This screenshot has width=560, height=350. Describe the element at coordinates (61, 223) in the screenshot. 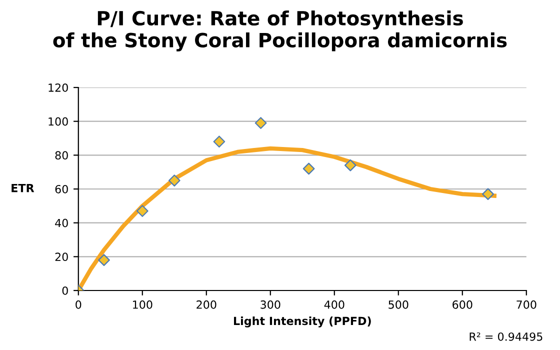

I see `y-tick-label: 40` at that location.